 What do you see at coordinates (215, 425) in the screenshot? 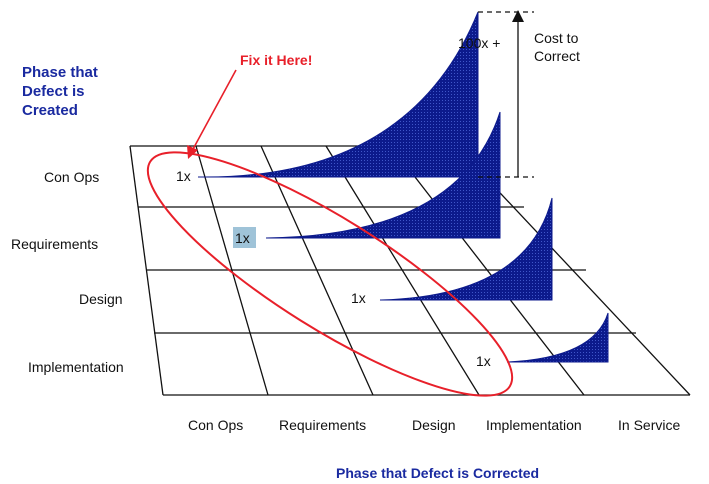
I see `col-label-conops: Con Ops` at bounding box center [215, 425].